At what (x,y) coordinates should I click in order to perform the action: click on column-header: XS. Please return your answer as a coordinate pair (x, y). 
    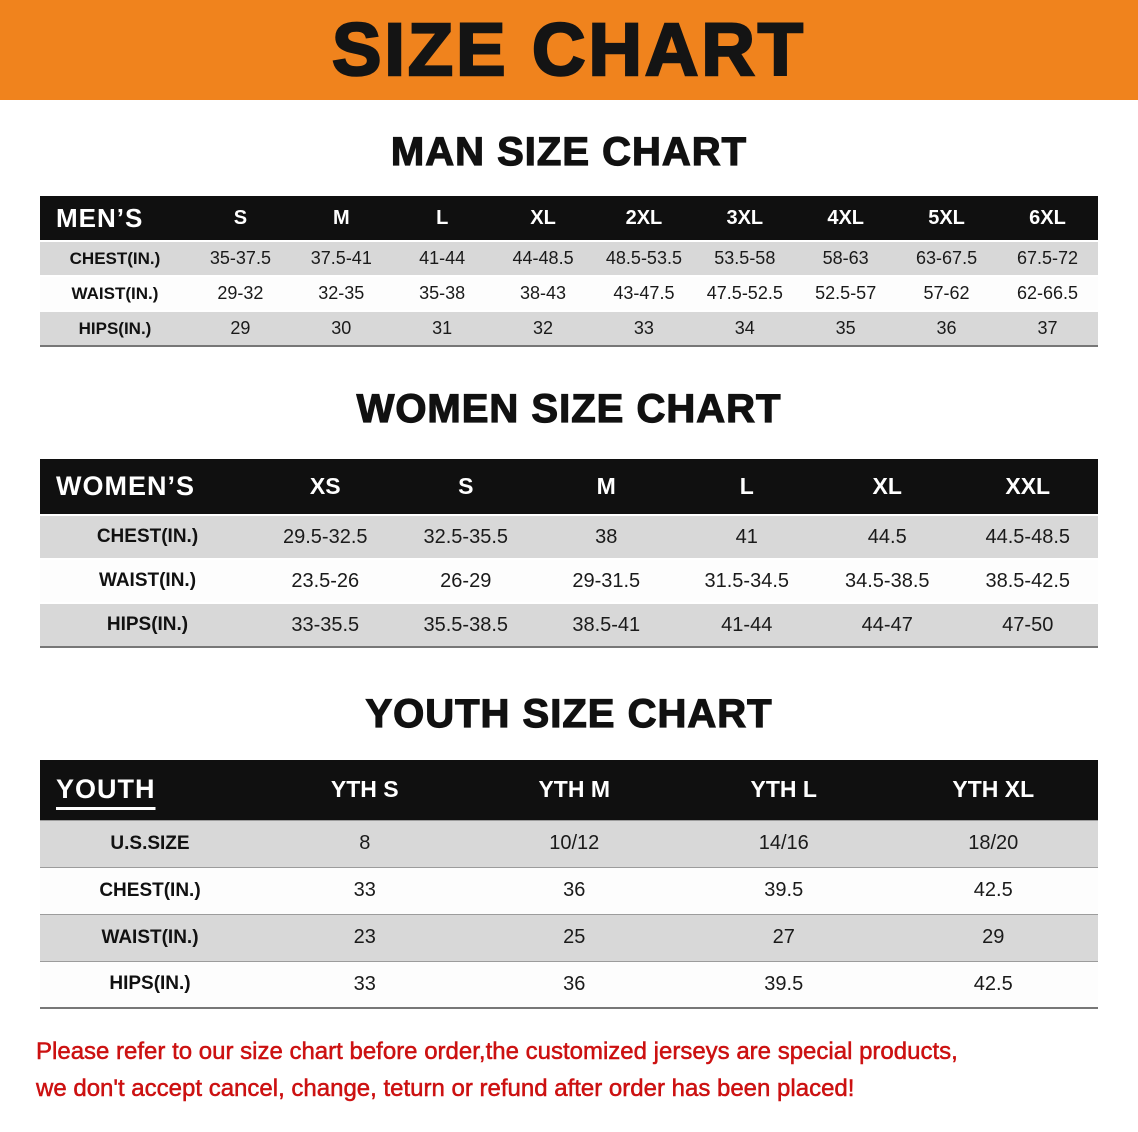
    Looking at the image, I should click on (325, 486).